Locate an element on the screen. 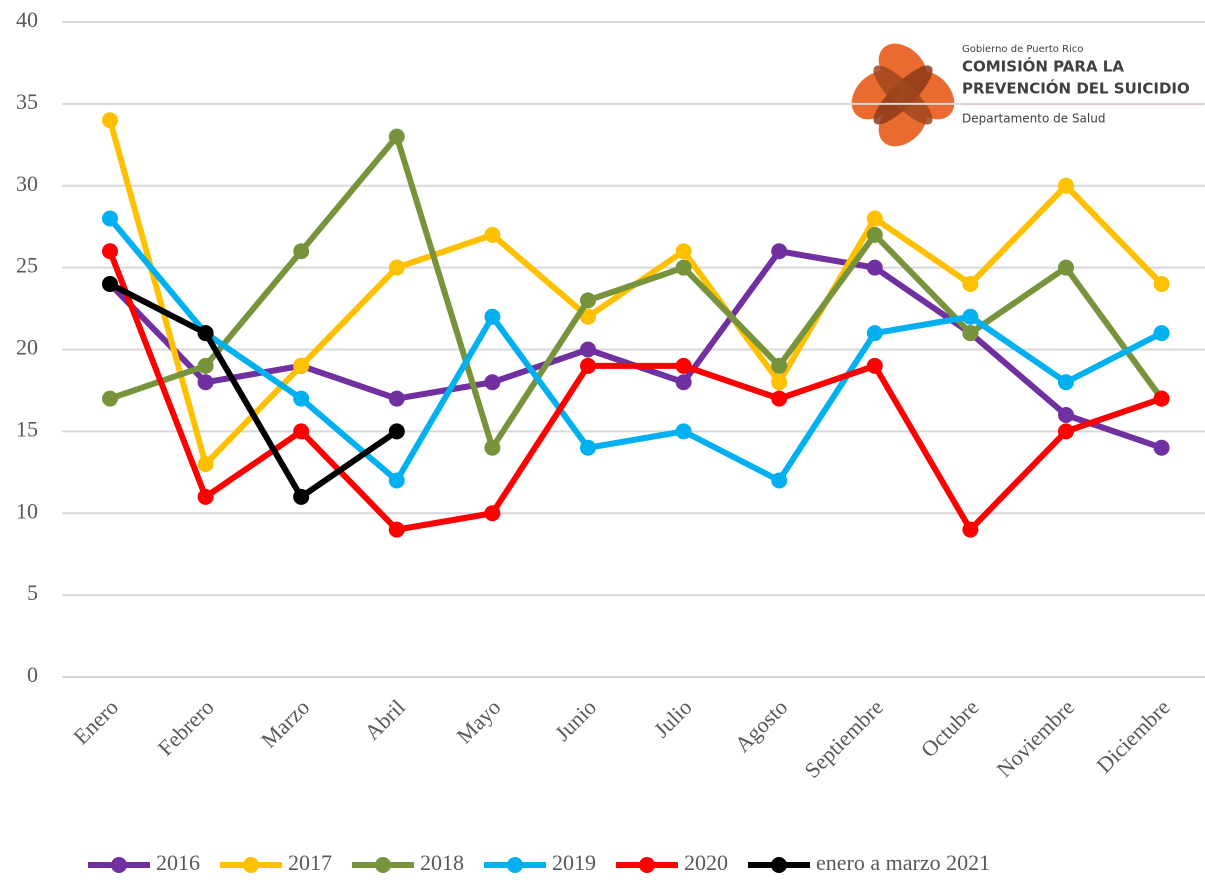 Image resolution: width=1205 pixels, height=882 pixels. legend-label: 2017 is located at coordinates (310, 862).